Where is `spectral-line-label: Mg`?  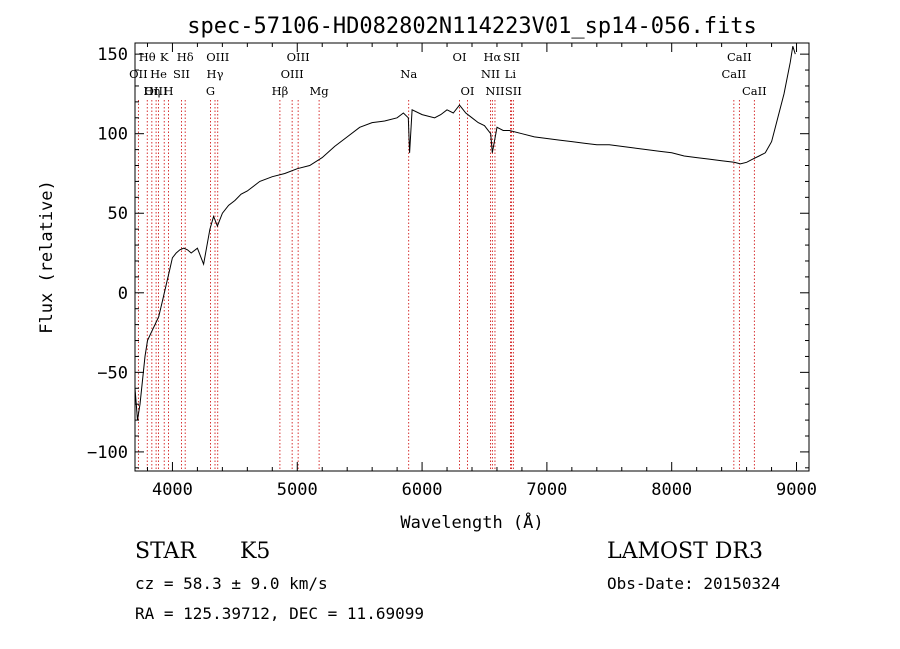 spectral-line-label: Mg is located at coordinates (320, 91).